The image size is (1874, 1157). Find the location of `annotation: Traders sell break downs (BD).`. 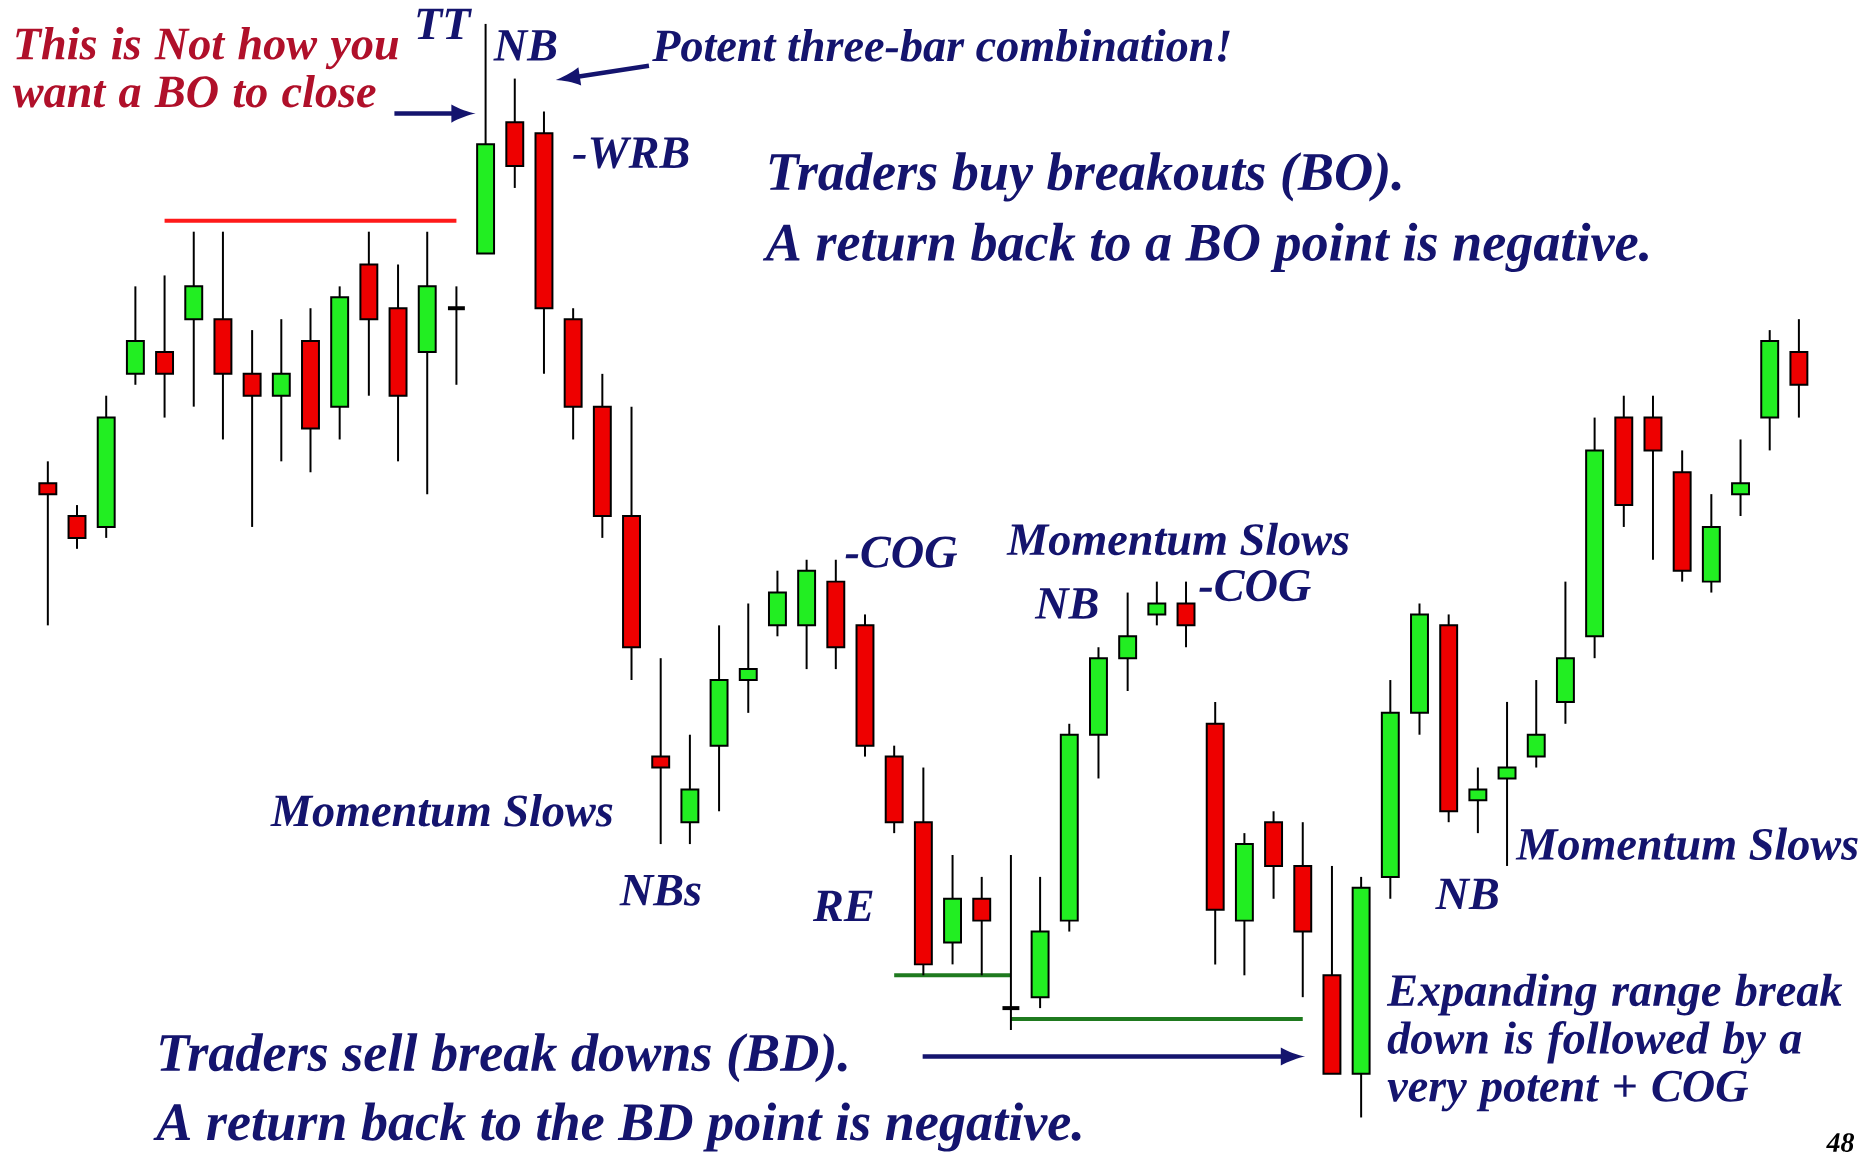

annotation: Traders sell break downs (BD). is located at coordinates (503, 1058).